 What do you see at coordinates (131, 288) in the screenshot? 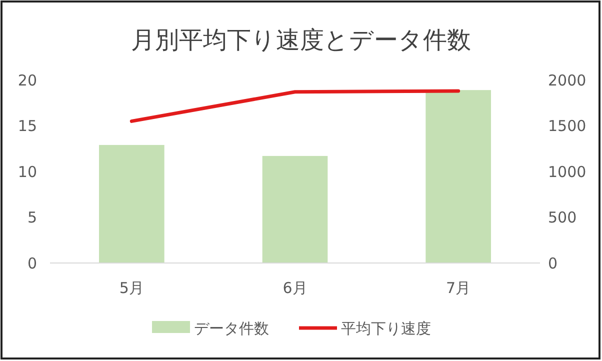
I see `x-tick-label: 5月` at bounding box center [131, 288].